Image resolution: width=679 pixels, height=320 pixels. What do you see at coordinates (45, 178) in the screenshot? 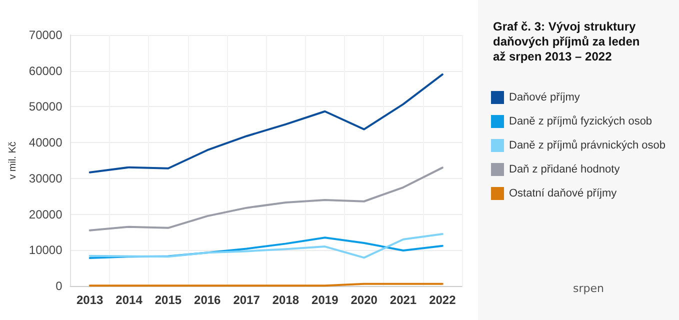
I see `y-tick-label: 30000` at bounding box center [45, 178].